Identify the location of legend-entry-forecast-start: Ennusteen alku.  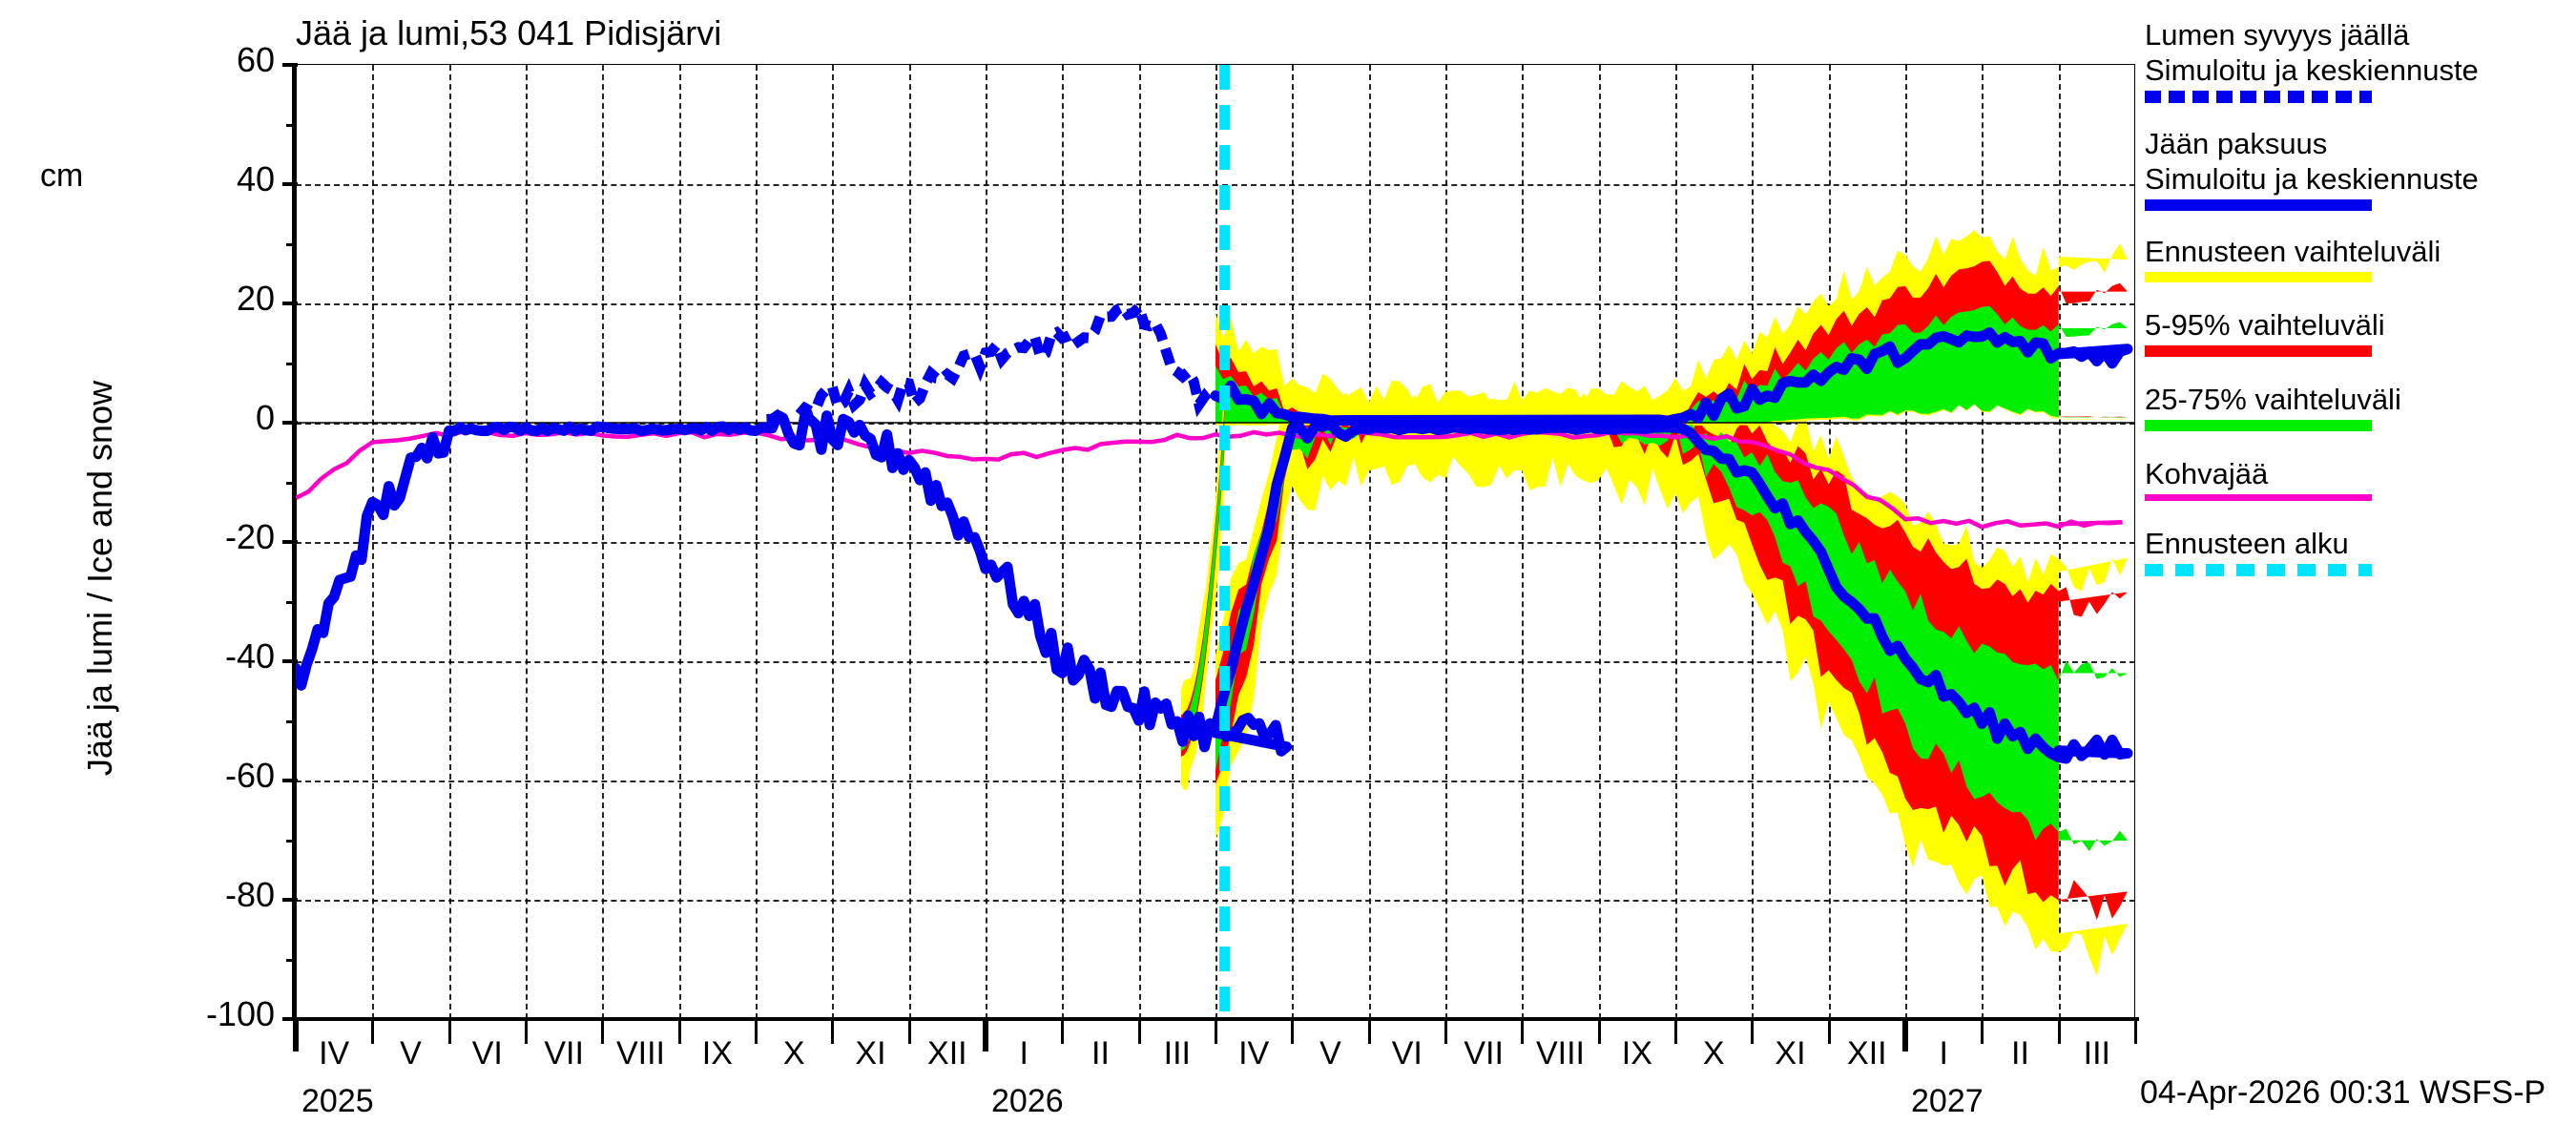
(2360, 561).